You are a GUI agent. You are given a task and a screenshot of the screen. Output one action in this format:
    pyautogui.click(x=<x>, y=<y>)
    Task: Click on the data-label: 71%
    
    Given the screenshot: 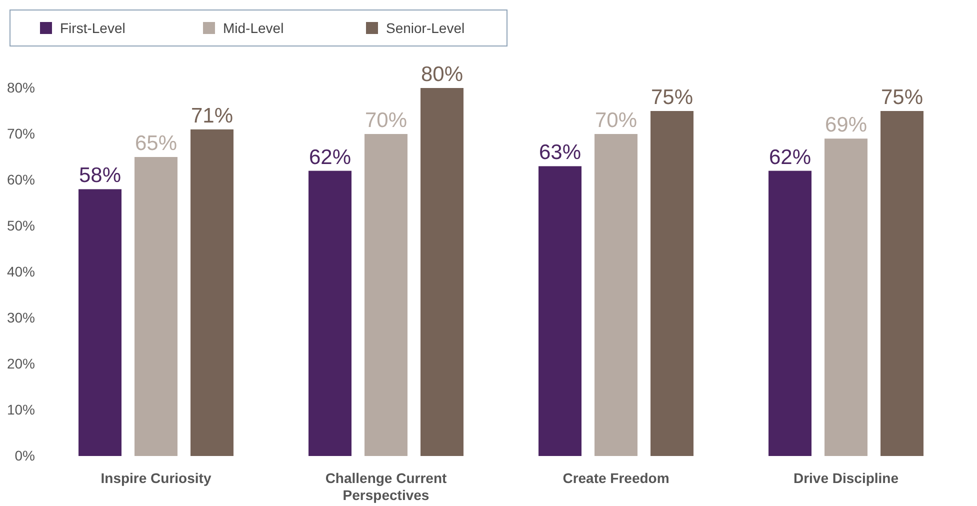 What is the action you would take?
    pyautogui.click(x=212, y=116)
    